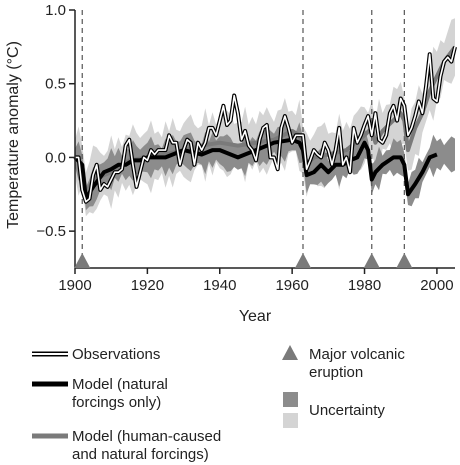 This screenshot has height=465, width=460. I want to click on volcanic-eruption-markers, so click(243, 260).